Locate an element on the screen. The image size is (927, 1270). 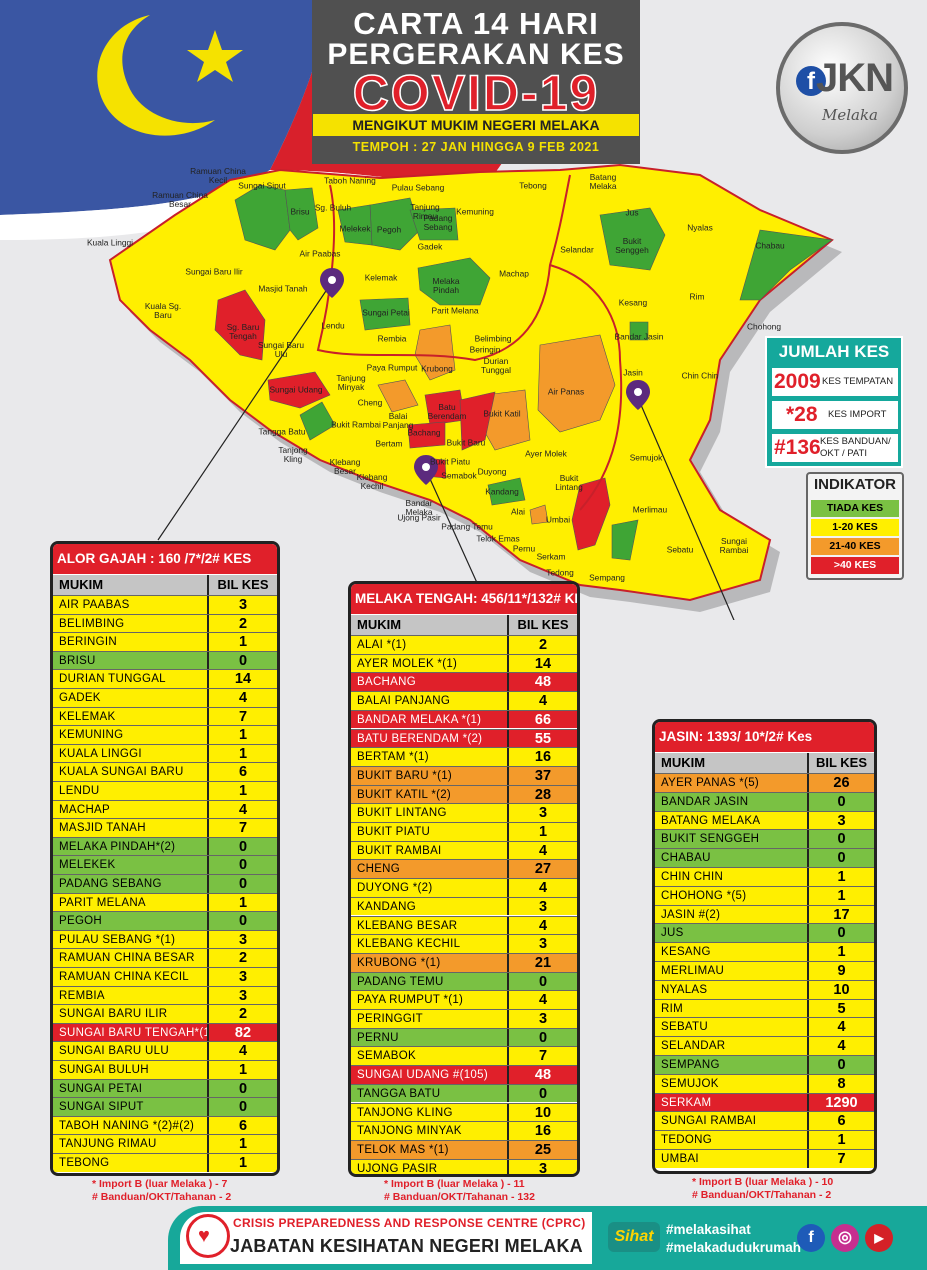
row-mukim: SEMPANG is located at coordinates (690, 1065).